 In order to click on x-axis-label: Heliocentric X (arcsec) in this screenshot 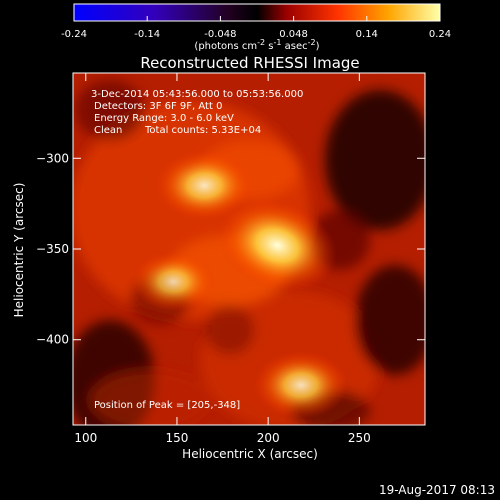, I will do `click(250, 454)`.